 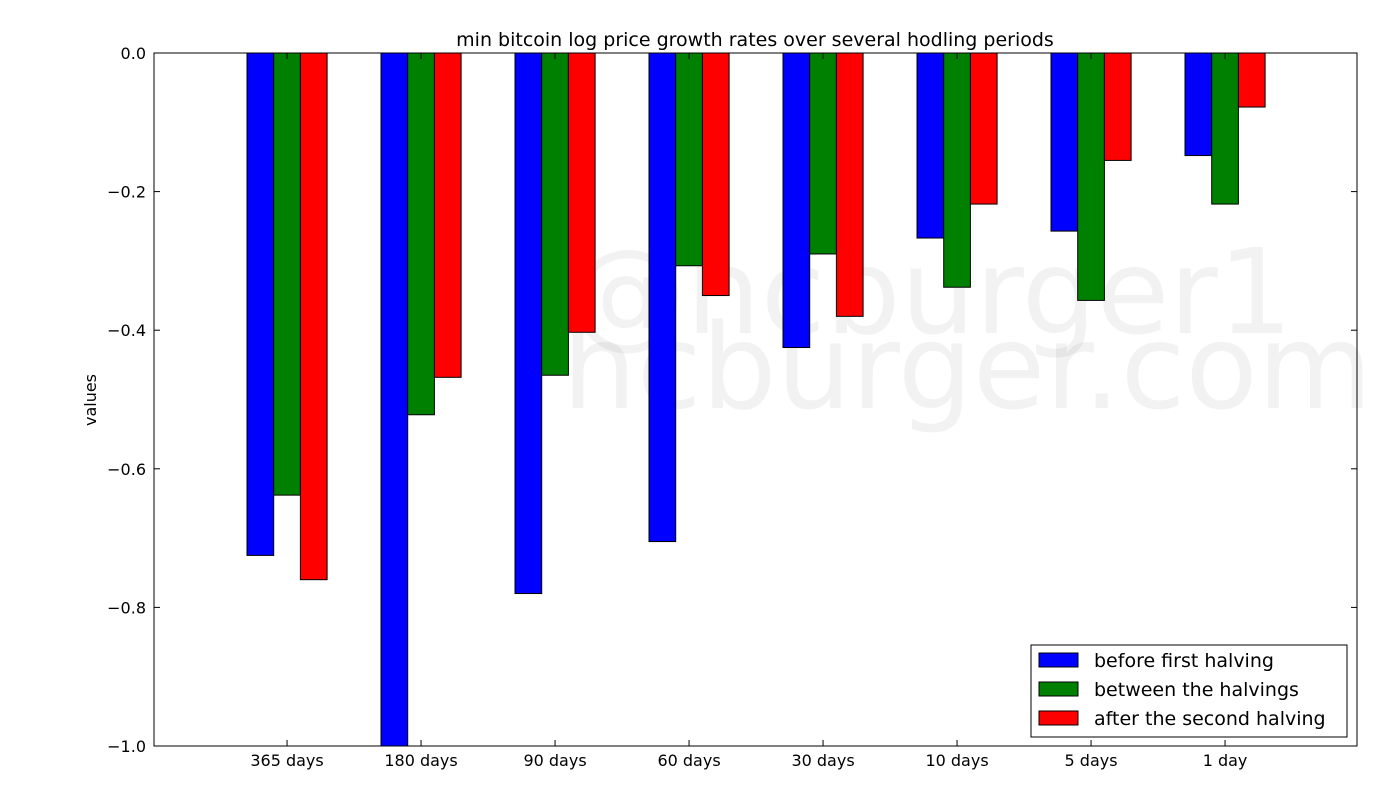 I want to click on x-tick-label-4: 30 days, so click(x=822, y=760).